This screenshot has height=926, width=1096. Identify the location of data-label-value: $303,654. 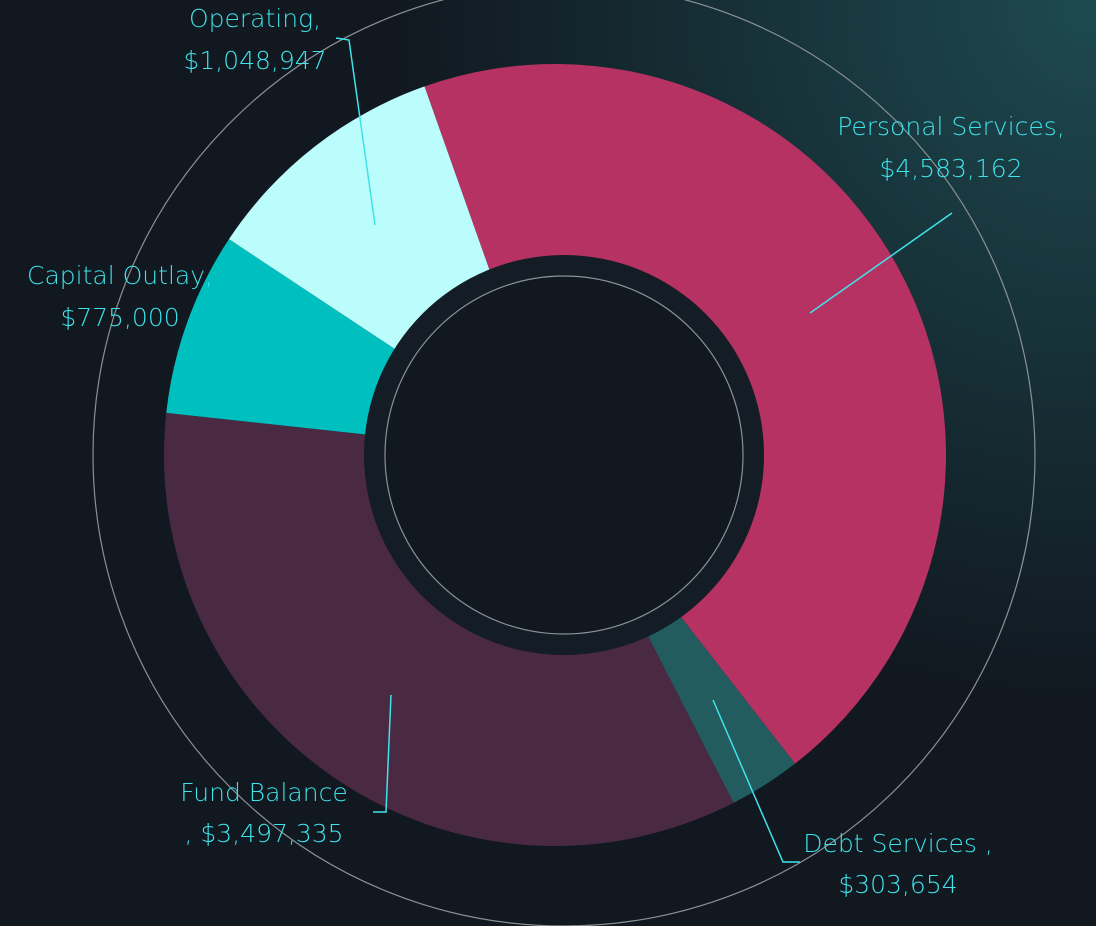
(897, 884).